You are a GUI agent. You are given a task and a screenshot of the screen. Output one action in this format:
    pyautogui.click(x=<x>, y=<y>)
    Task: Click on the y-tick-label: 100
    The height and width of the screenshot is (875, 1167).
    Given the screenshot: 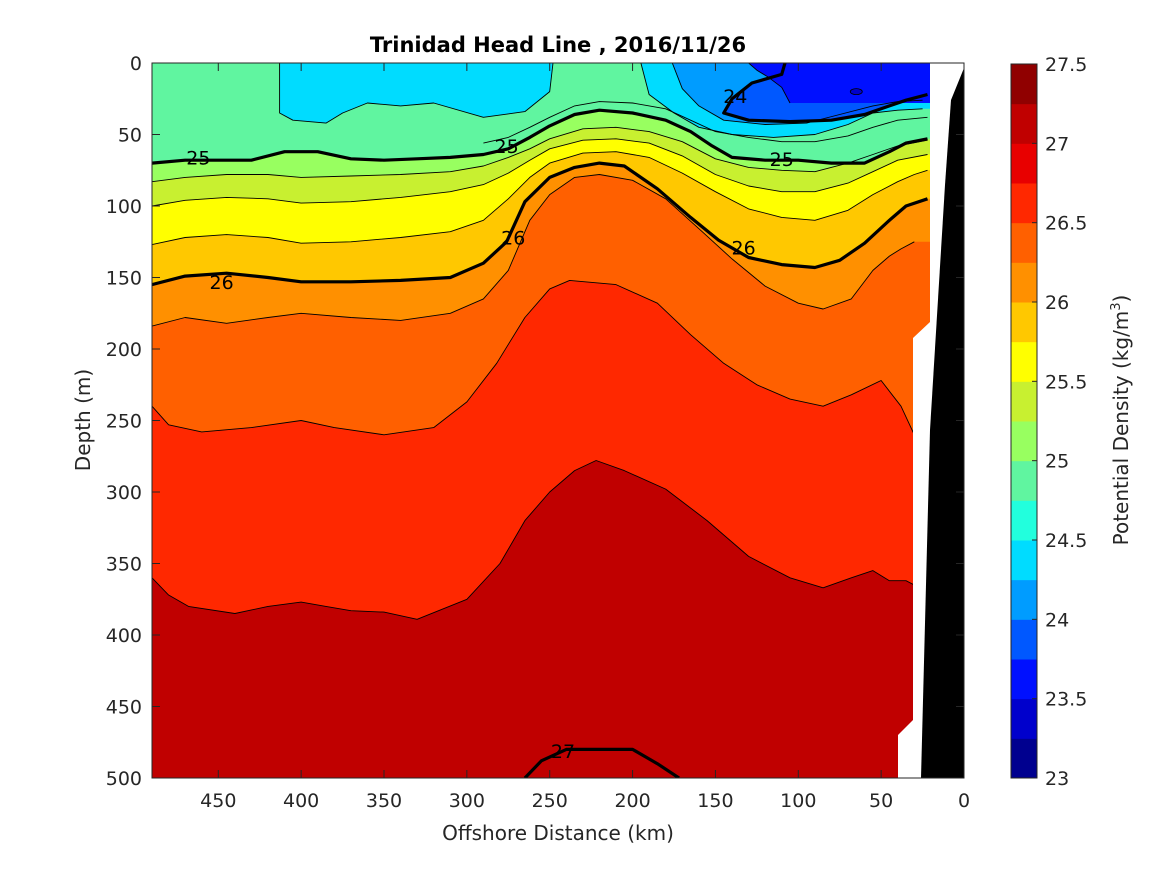 What is the action you would take?
    pyautogui.click(x=124, y=207)
    